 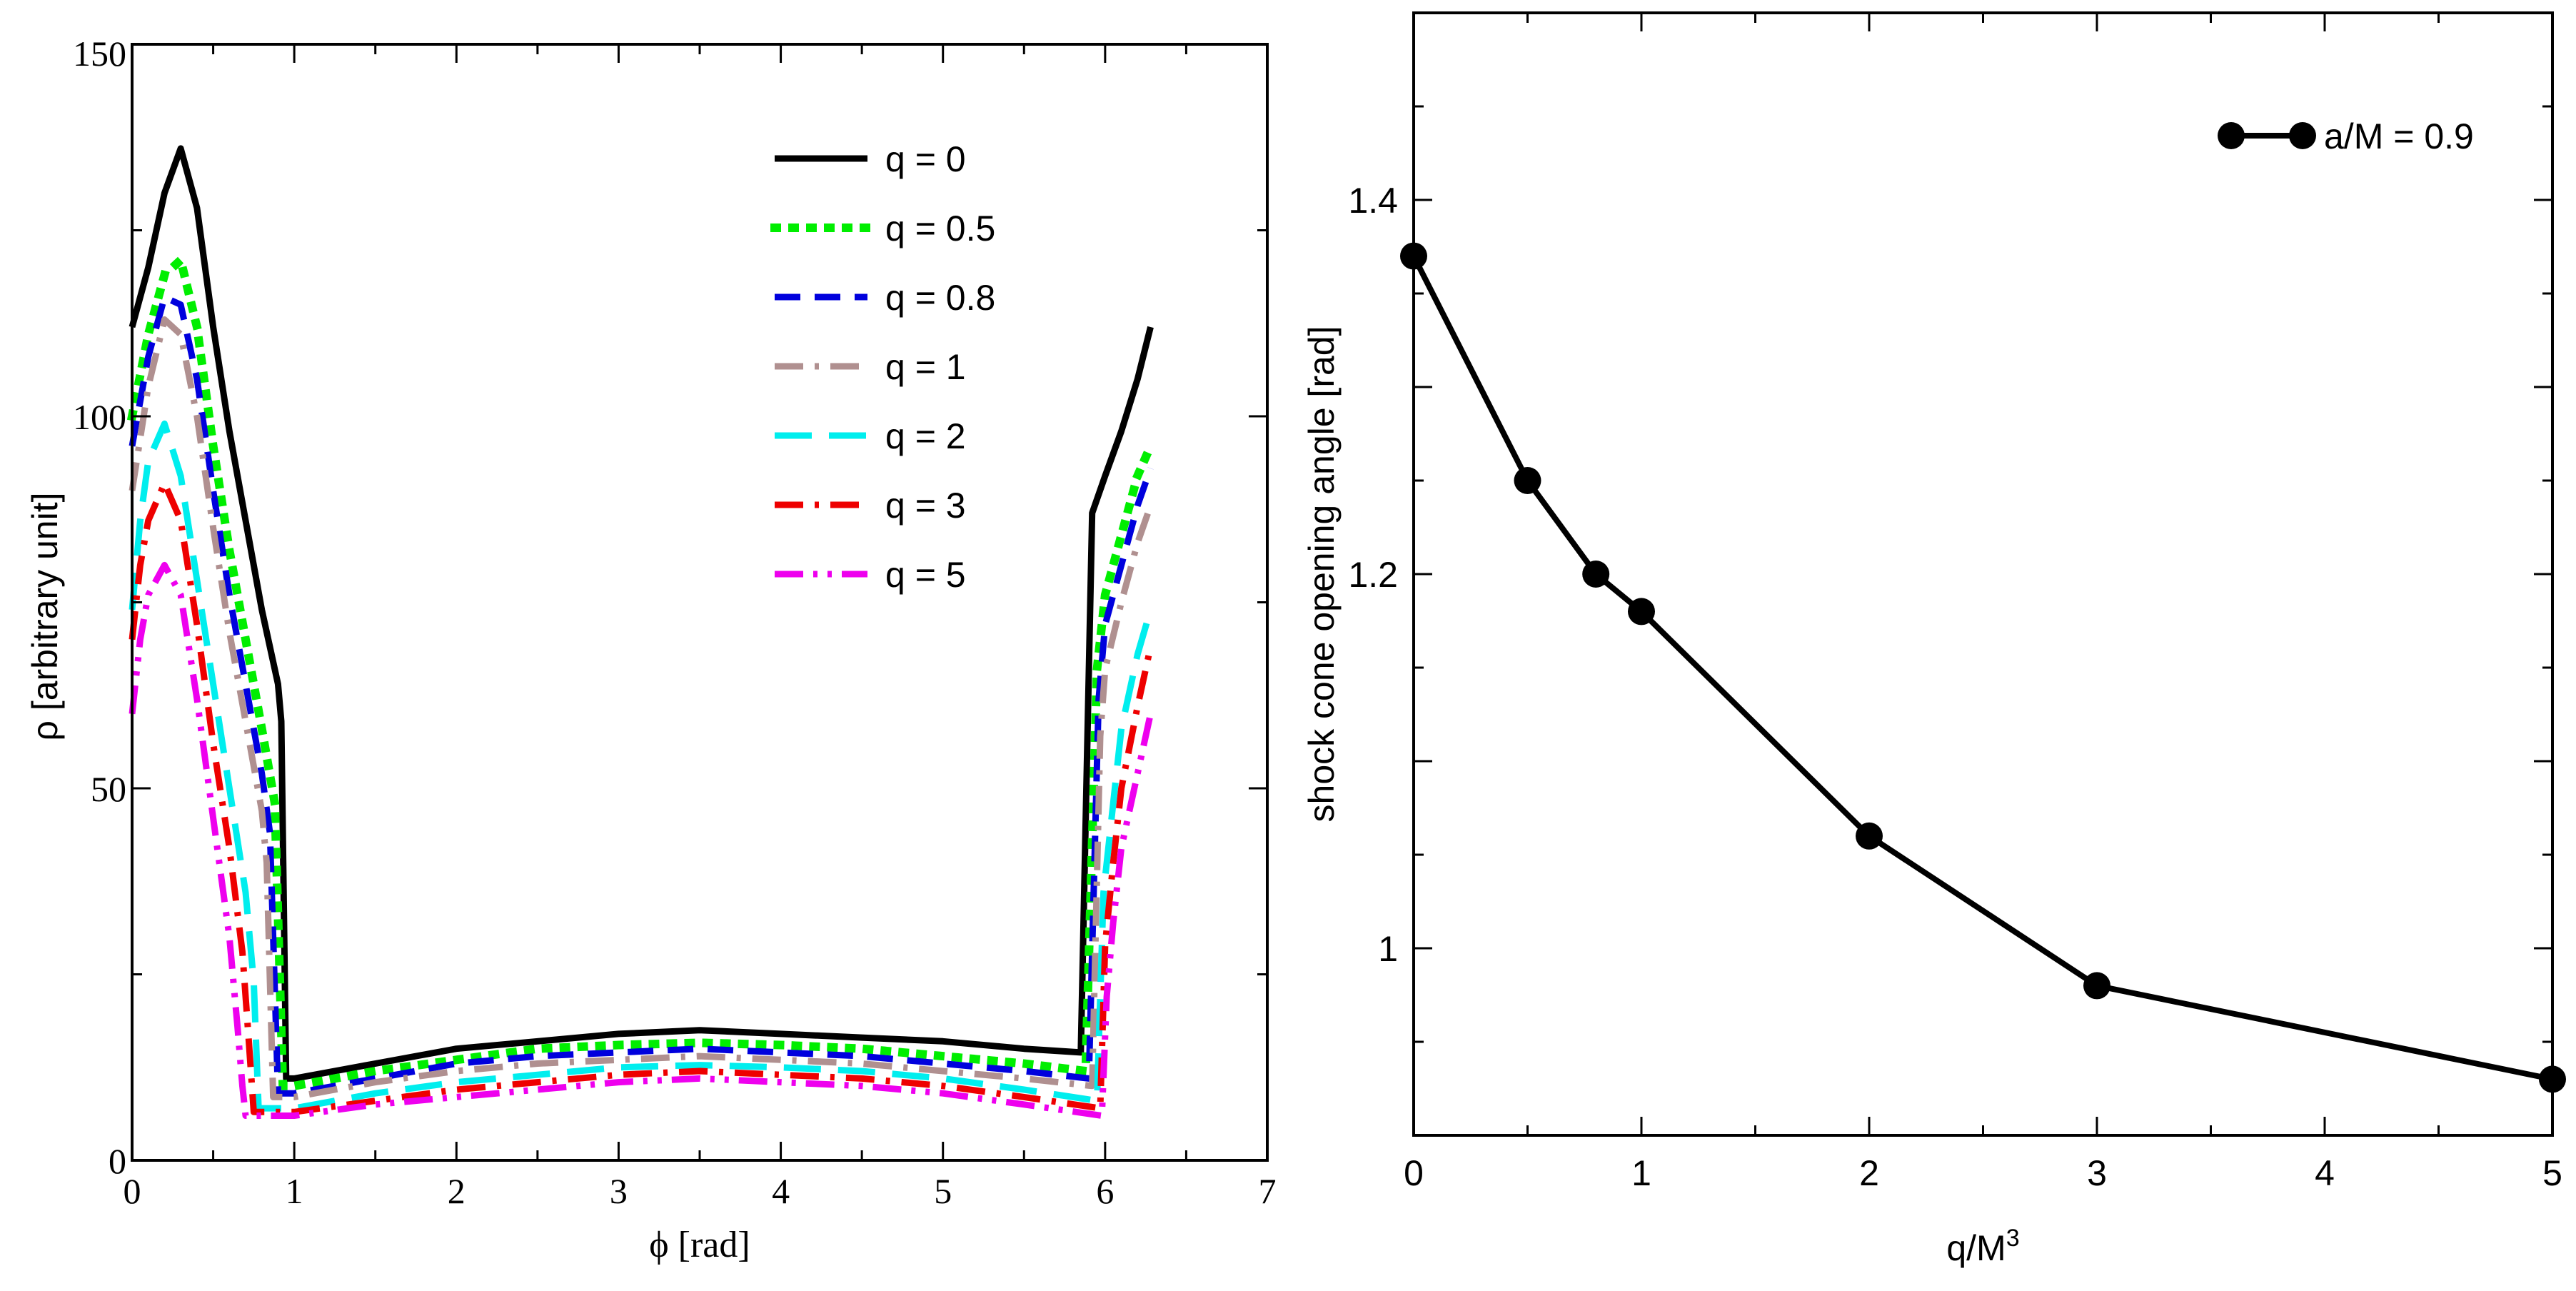 I want to click on right-y-tick-label: 1.2, so click(x=1373, y=575).